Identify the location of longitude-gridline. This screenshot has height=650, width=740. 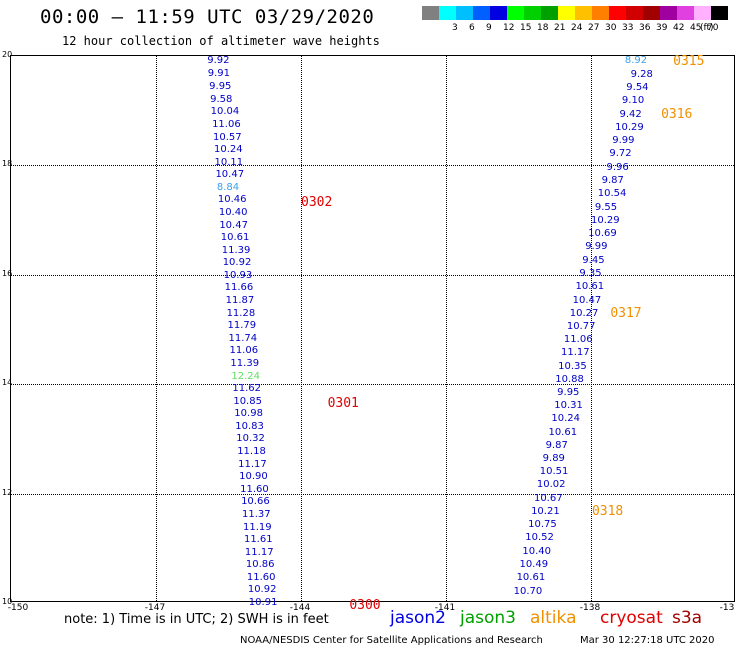
(591, 328).